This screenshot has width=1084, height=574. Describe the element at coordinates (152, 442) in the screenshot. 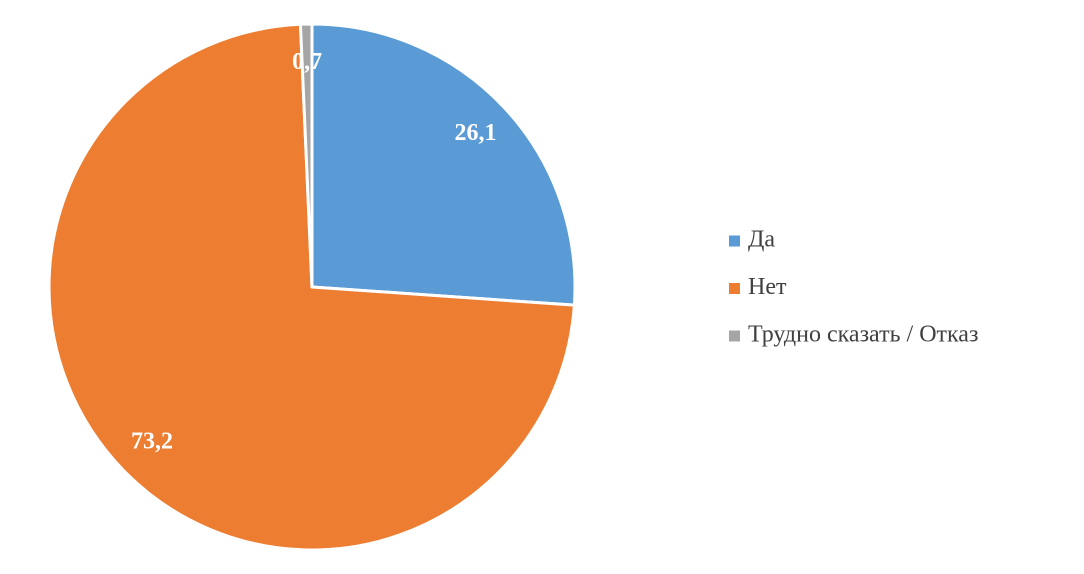

I see `data-label: 73,2` at that location.